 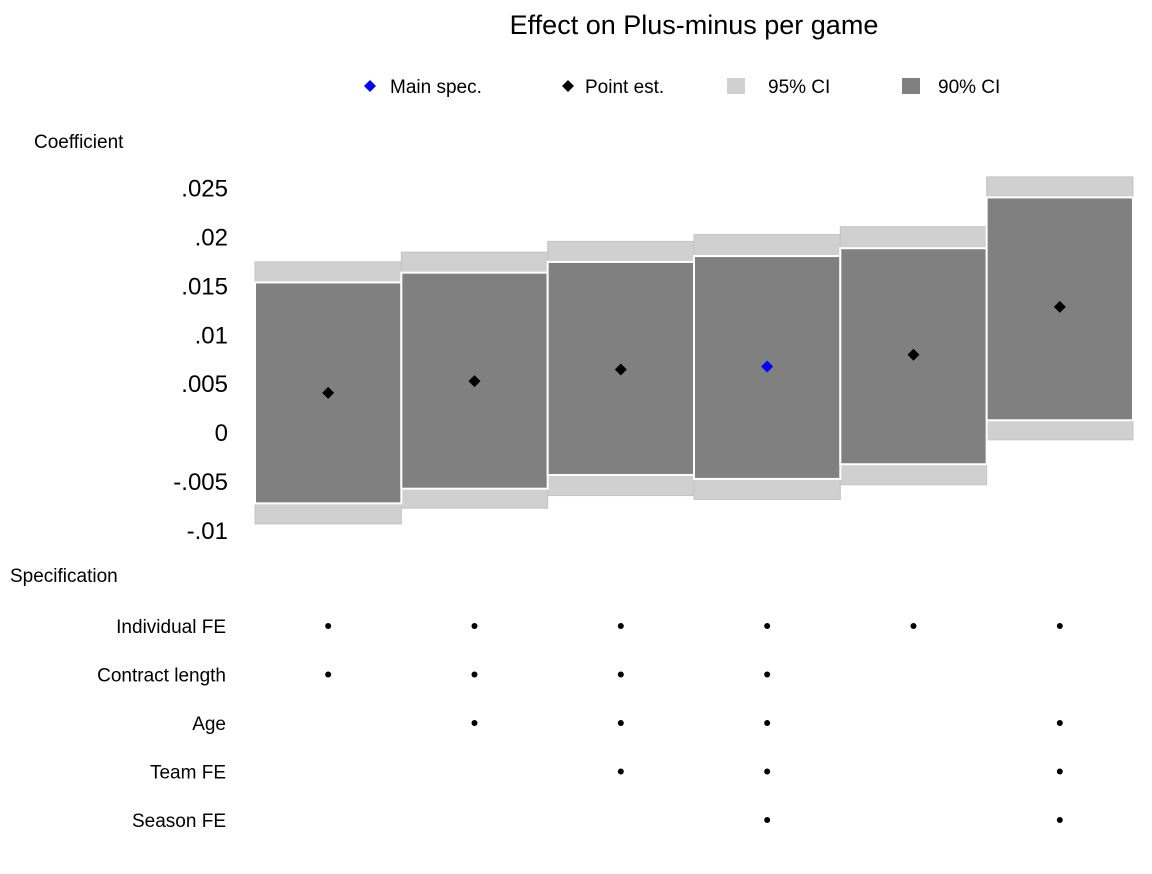 What do you see at coordinates (64, 576) in the screenshot?
I see `specification-title: Specification` at bounding box center [64, 576].